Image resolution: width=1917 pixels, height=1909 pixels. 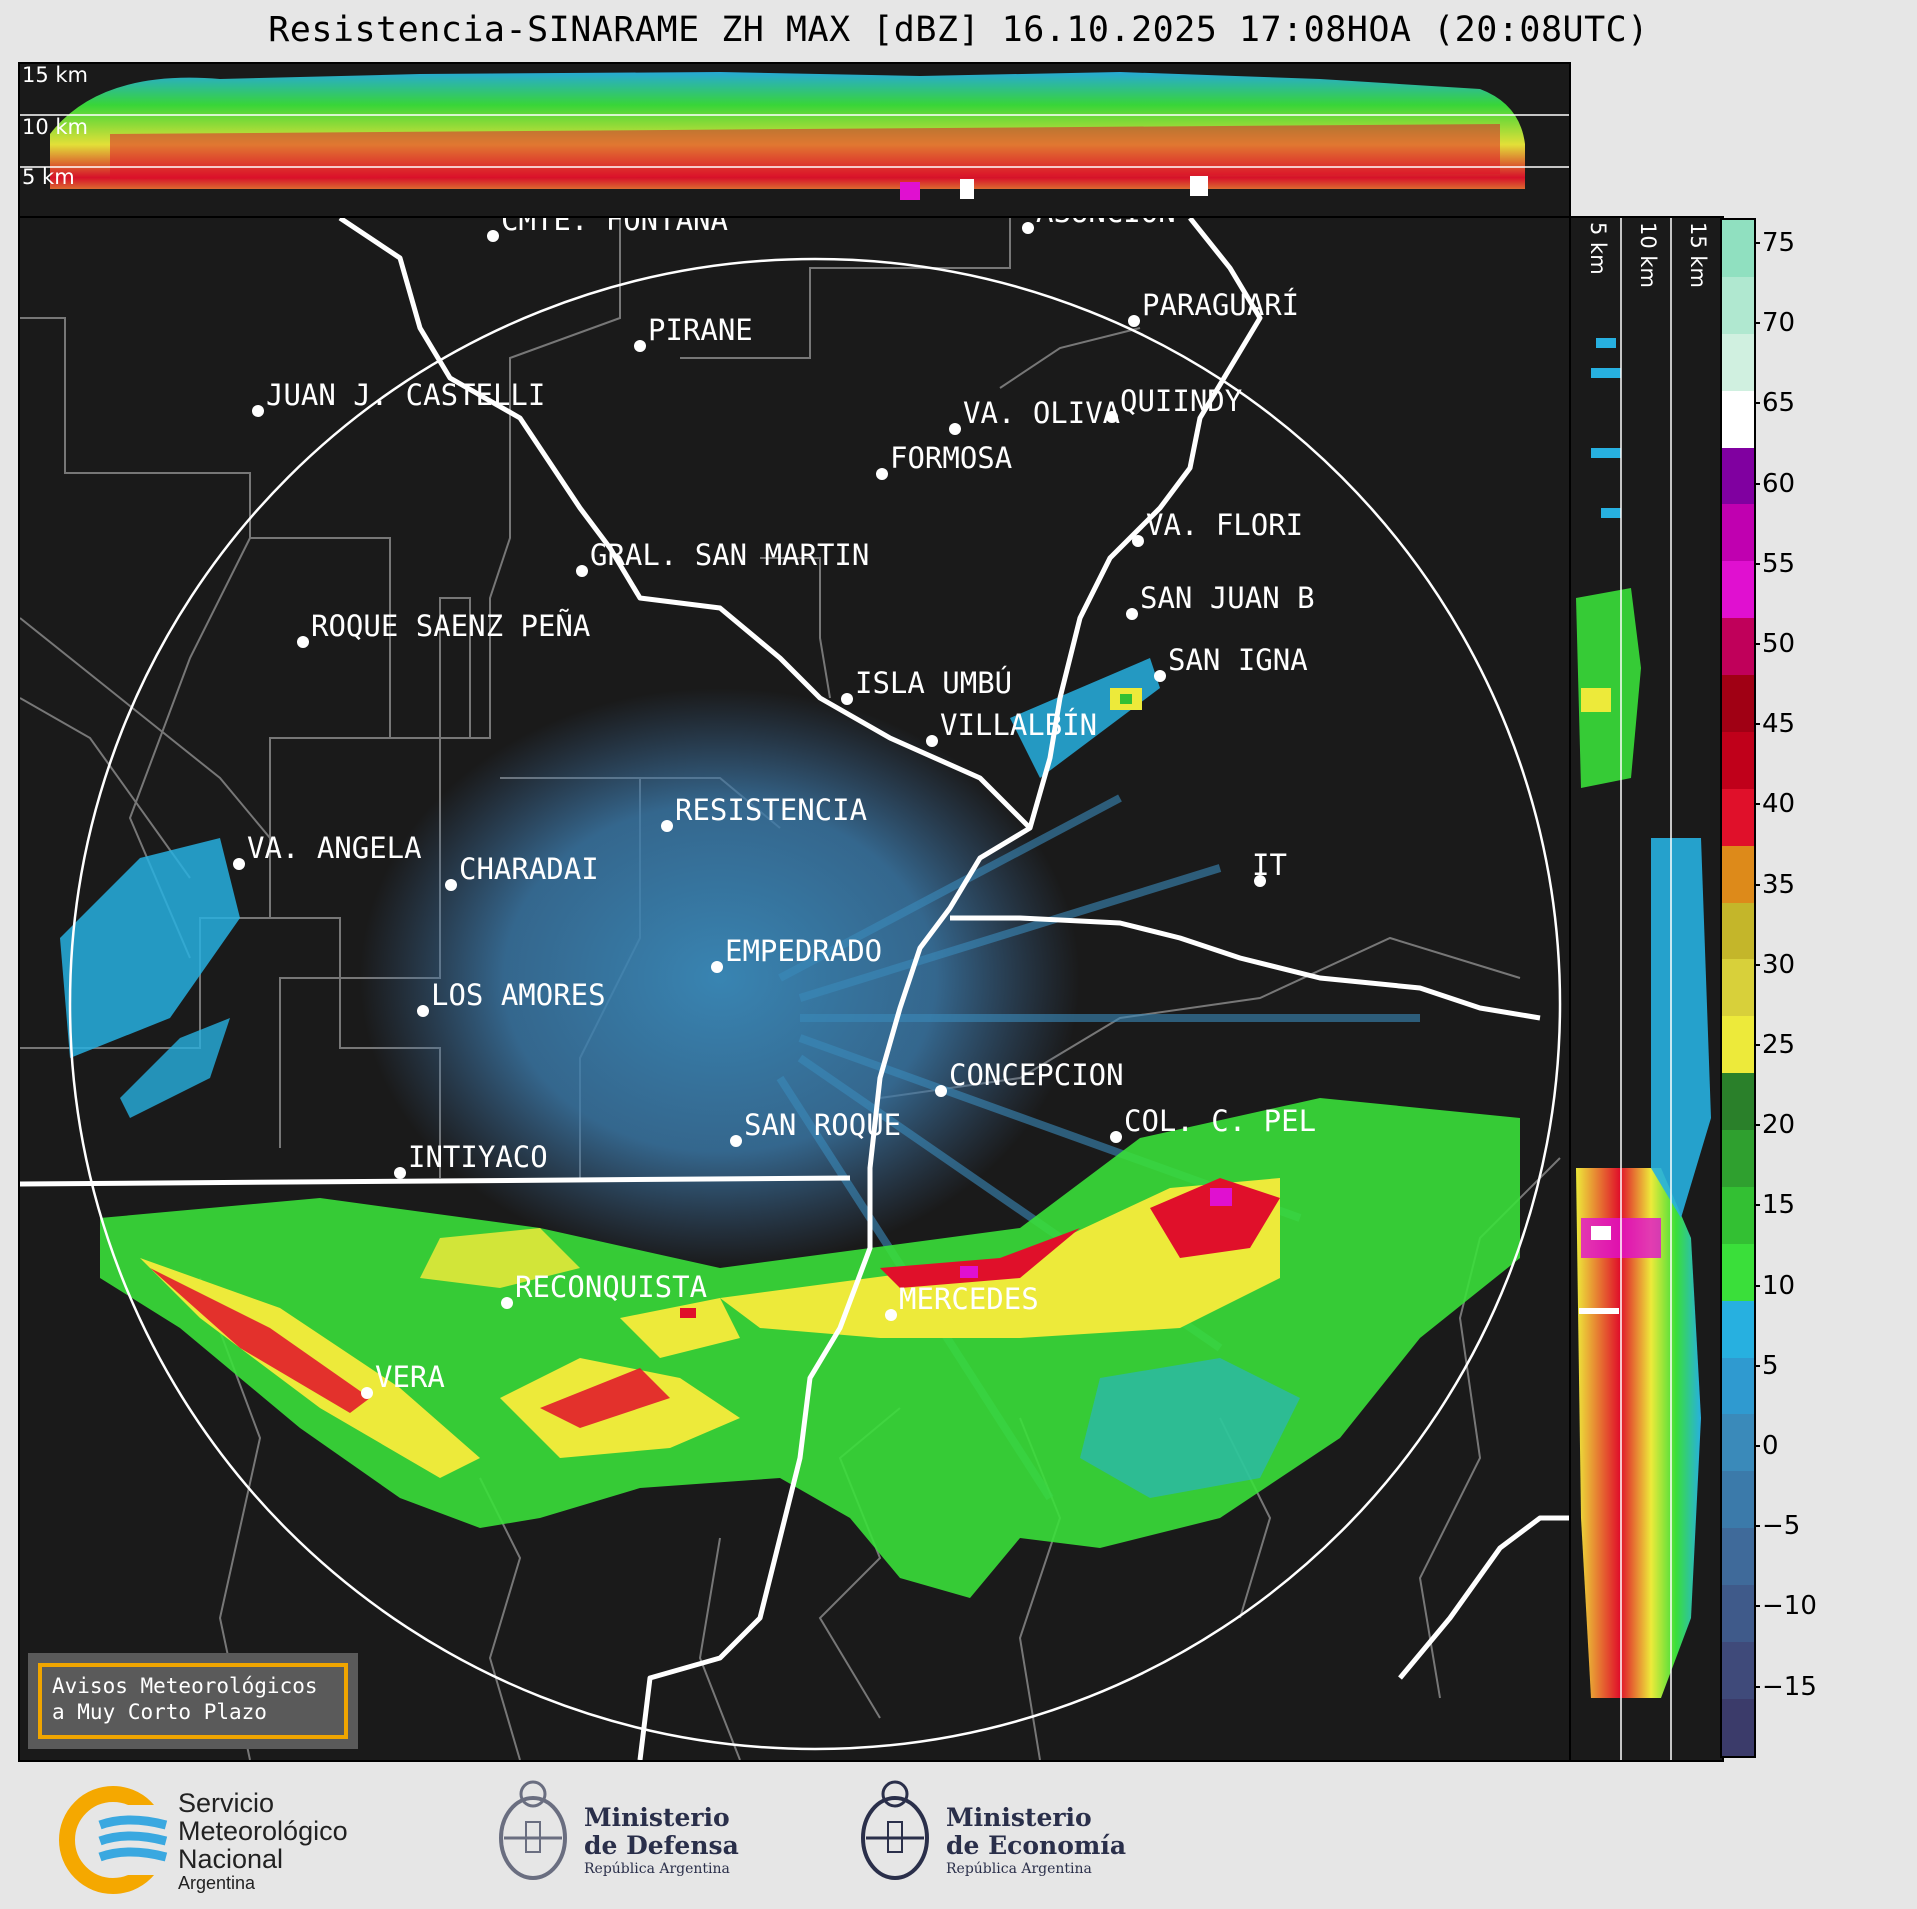 I want to click on colorbar-tick-label: −5, so click(x=1777, y=1526).